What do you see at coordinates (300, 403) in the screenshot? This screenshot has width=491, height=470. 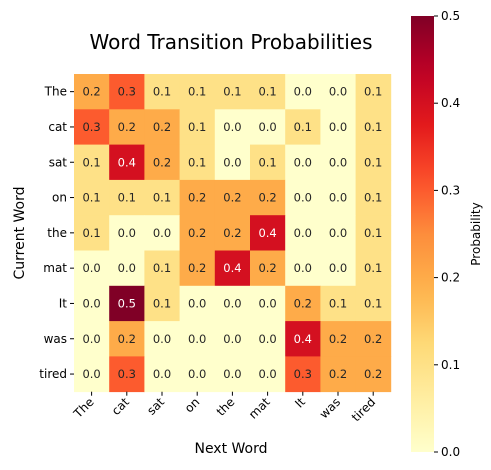 I see `x-tick-label: It` at bounding box center [300, 403].